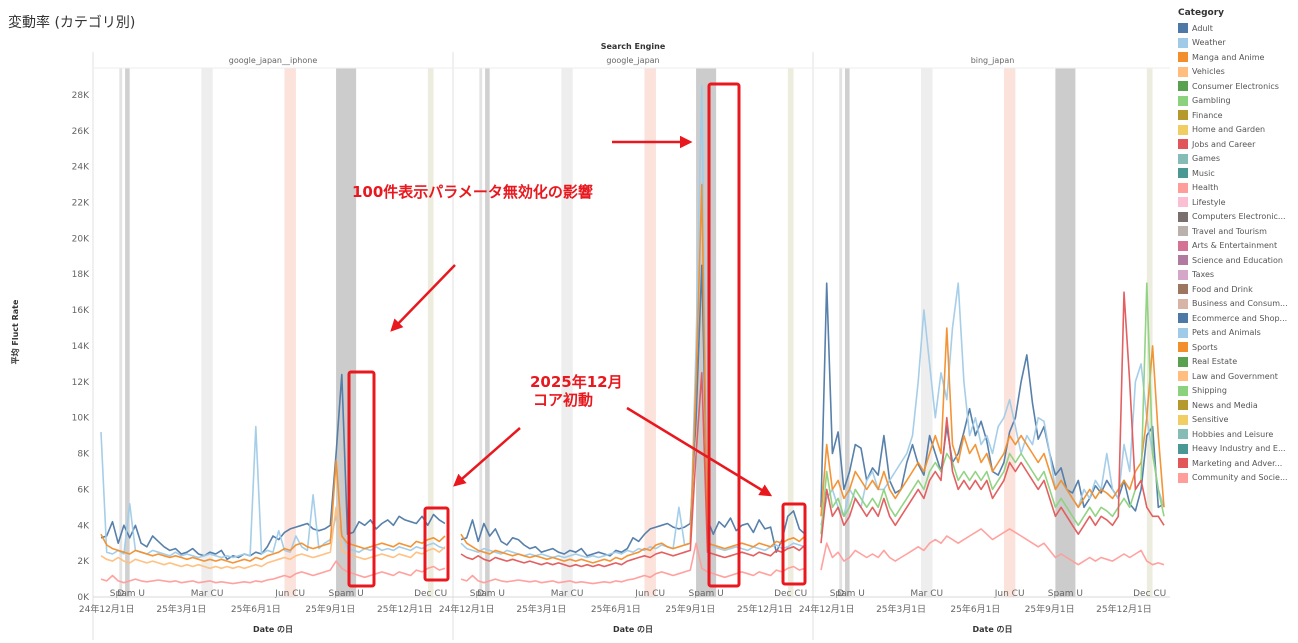  I want to click on x-axis-title: Date の日, so click(273, 629).